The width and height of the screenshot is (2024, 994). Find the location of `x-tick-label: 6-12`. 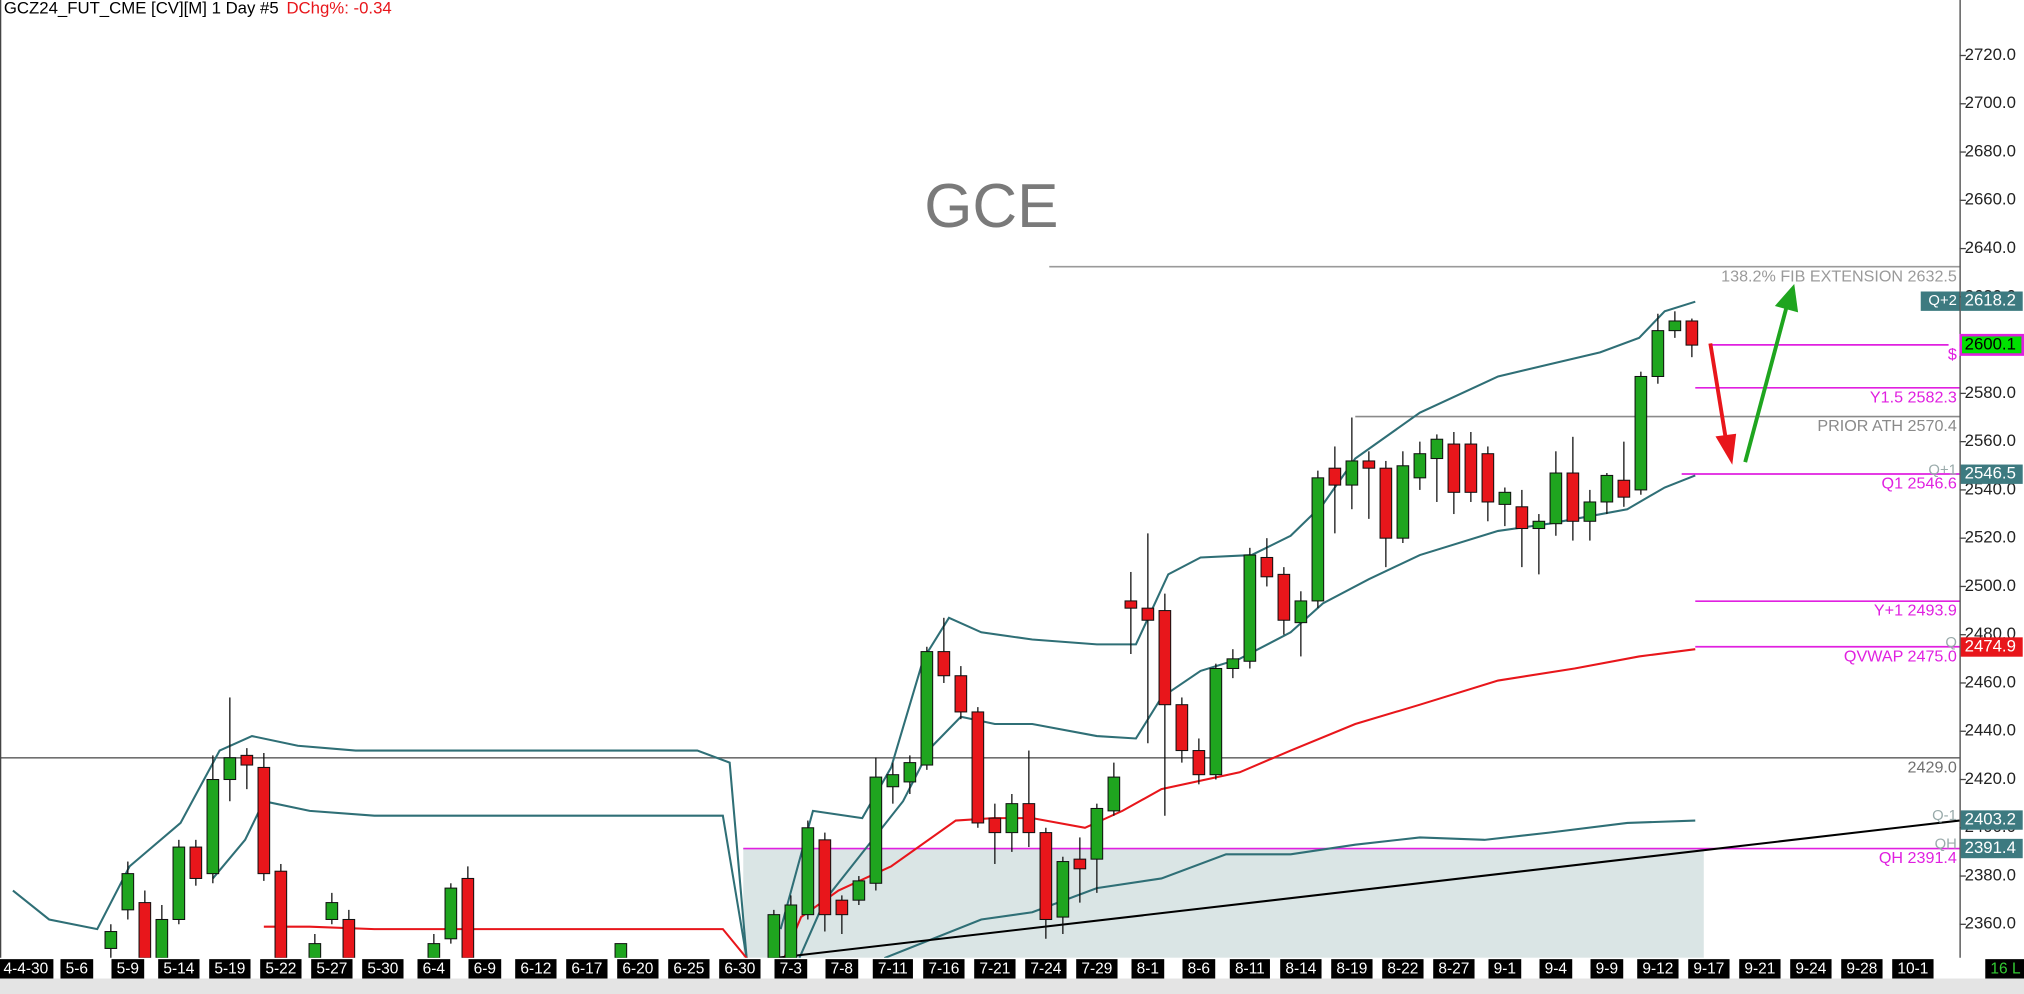

x-tick-label: 6-12 is located at coordinates (535, 969).